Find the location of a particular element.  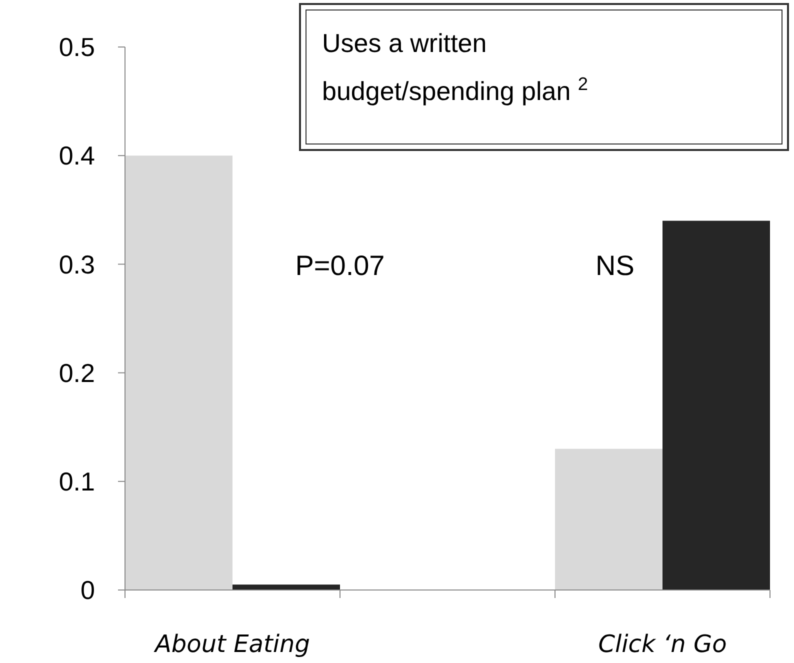

annotation: NS is located at coordinates (615, 266).